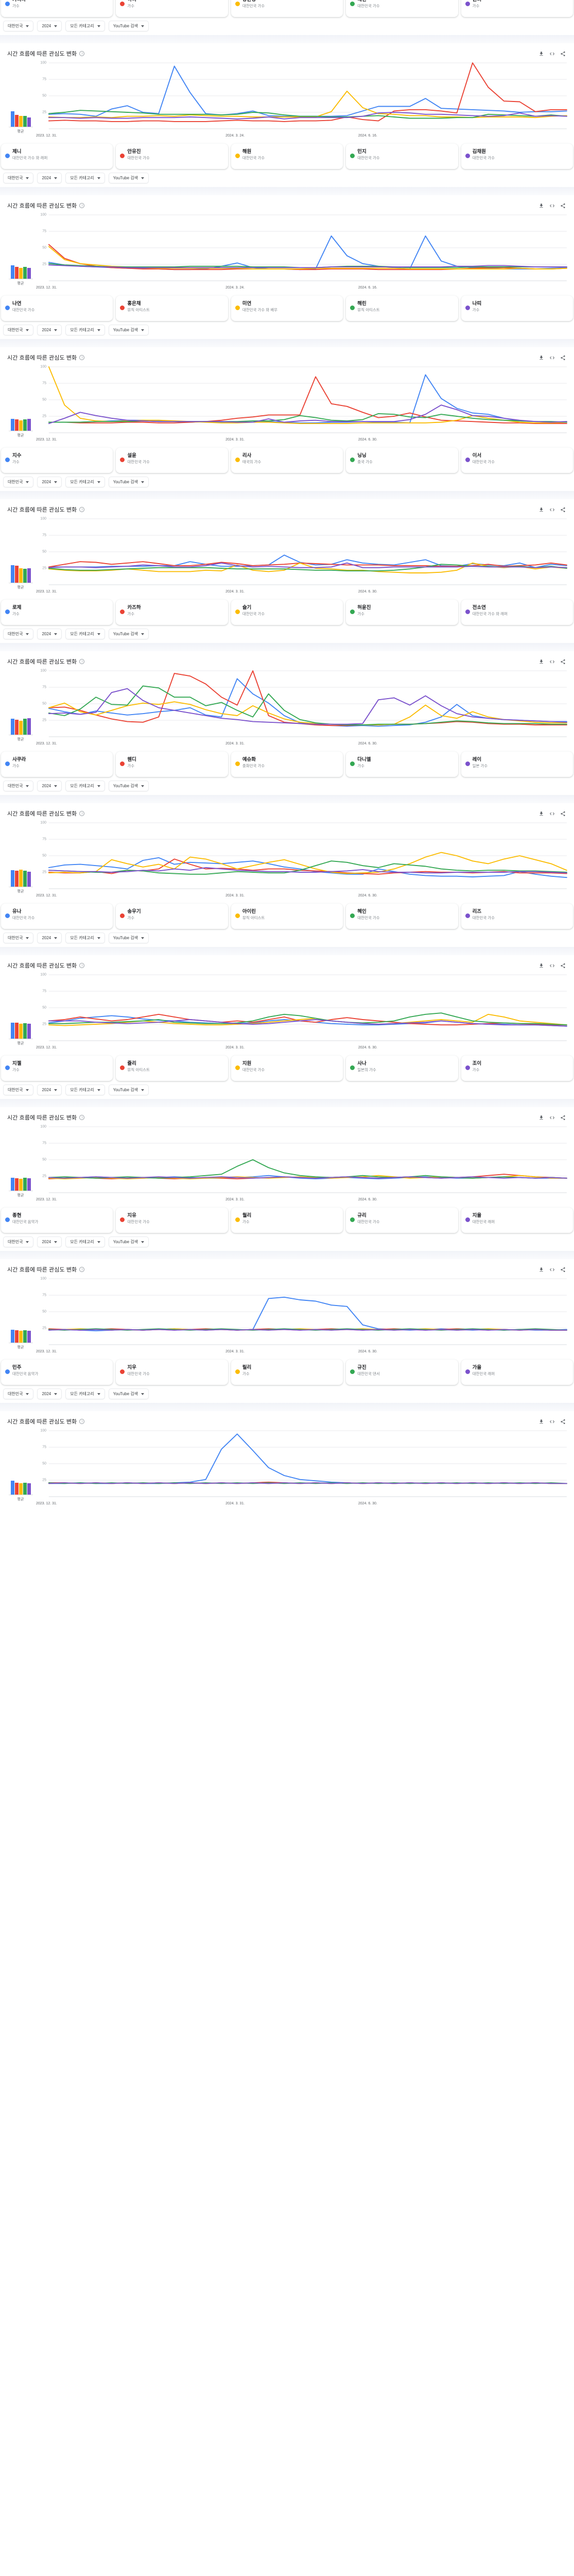 Image resolution: width=574 pixels, height=2576 pixels. Describe the element at coordinates (57, 612) in the screenshot. I see `legend-card: 로제 가수` at that location.